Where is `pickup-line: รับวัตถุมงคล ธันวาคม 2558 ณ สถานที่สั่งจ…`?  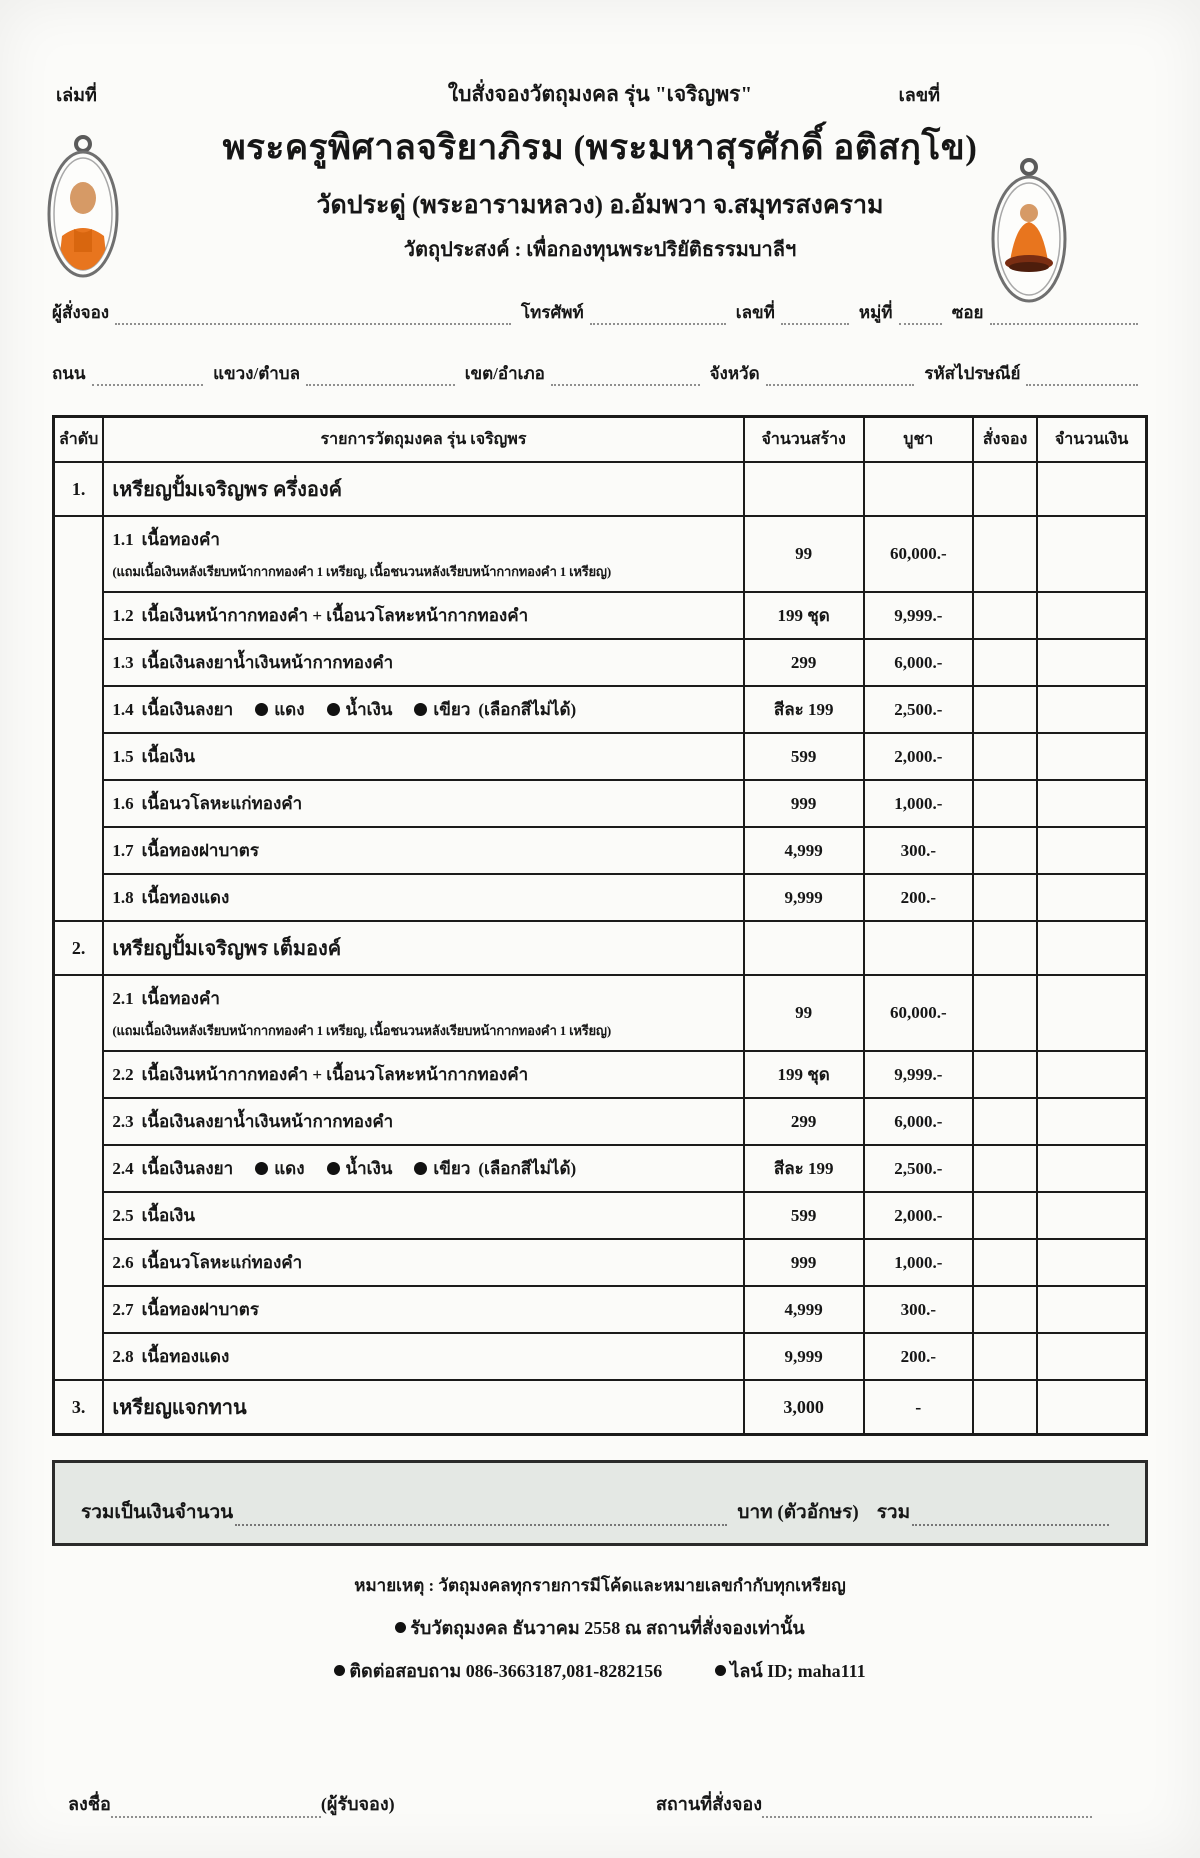 pickup-line: รับวัตถุมงคล ธันวาคม 2558 ณ สถานที่สั่งจ… is located at coordinates (600, 1627).